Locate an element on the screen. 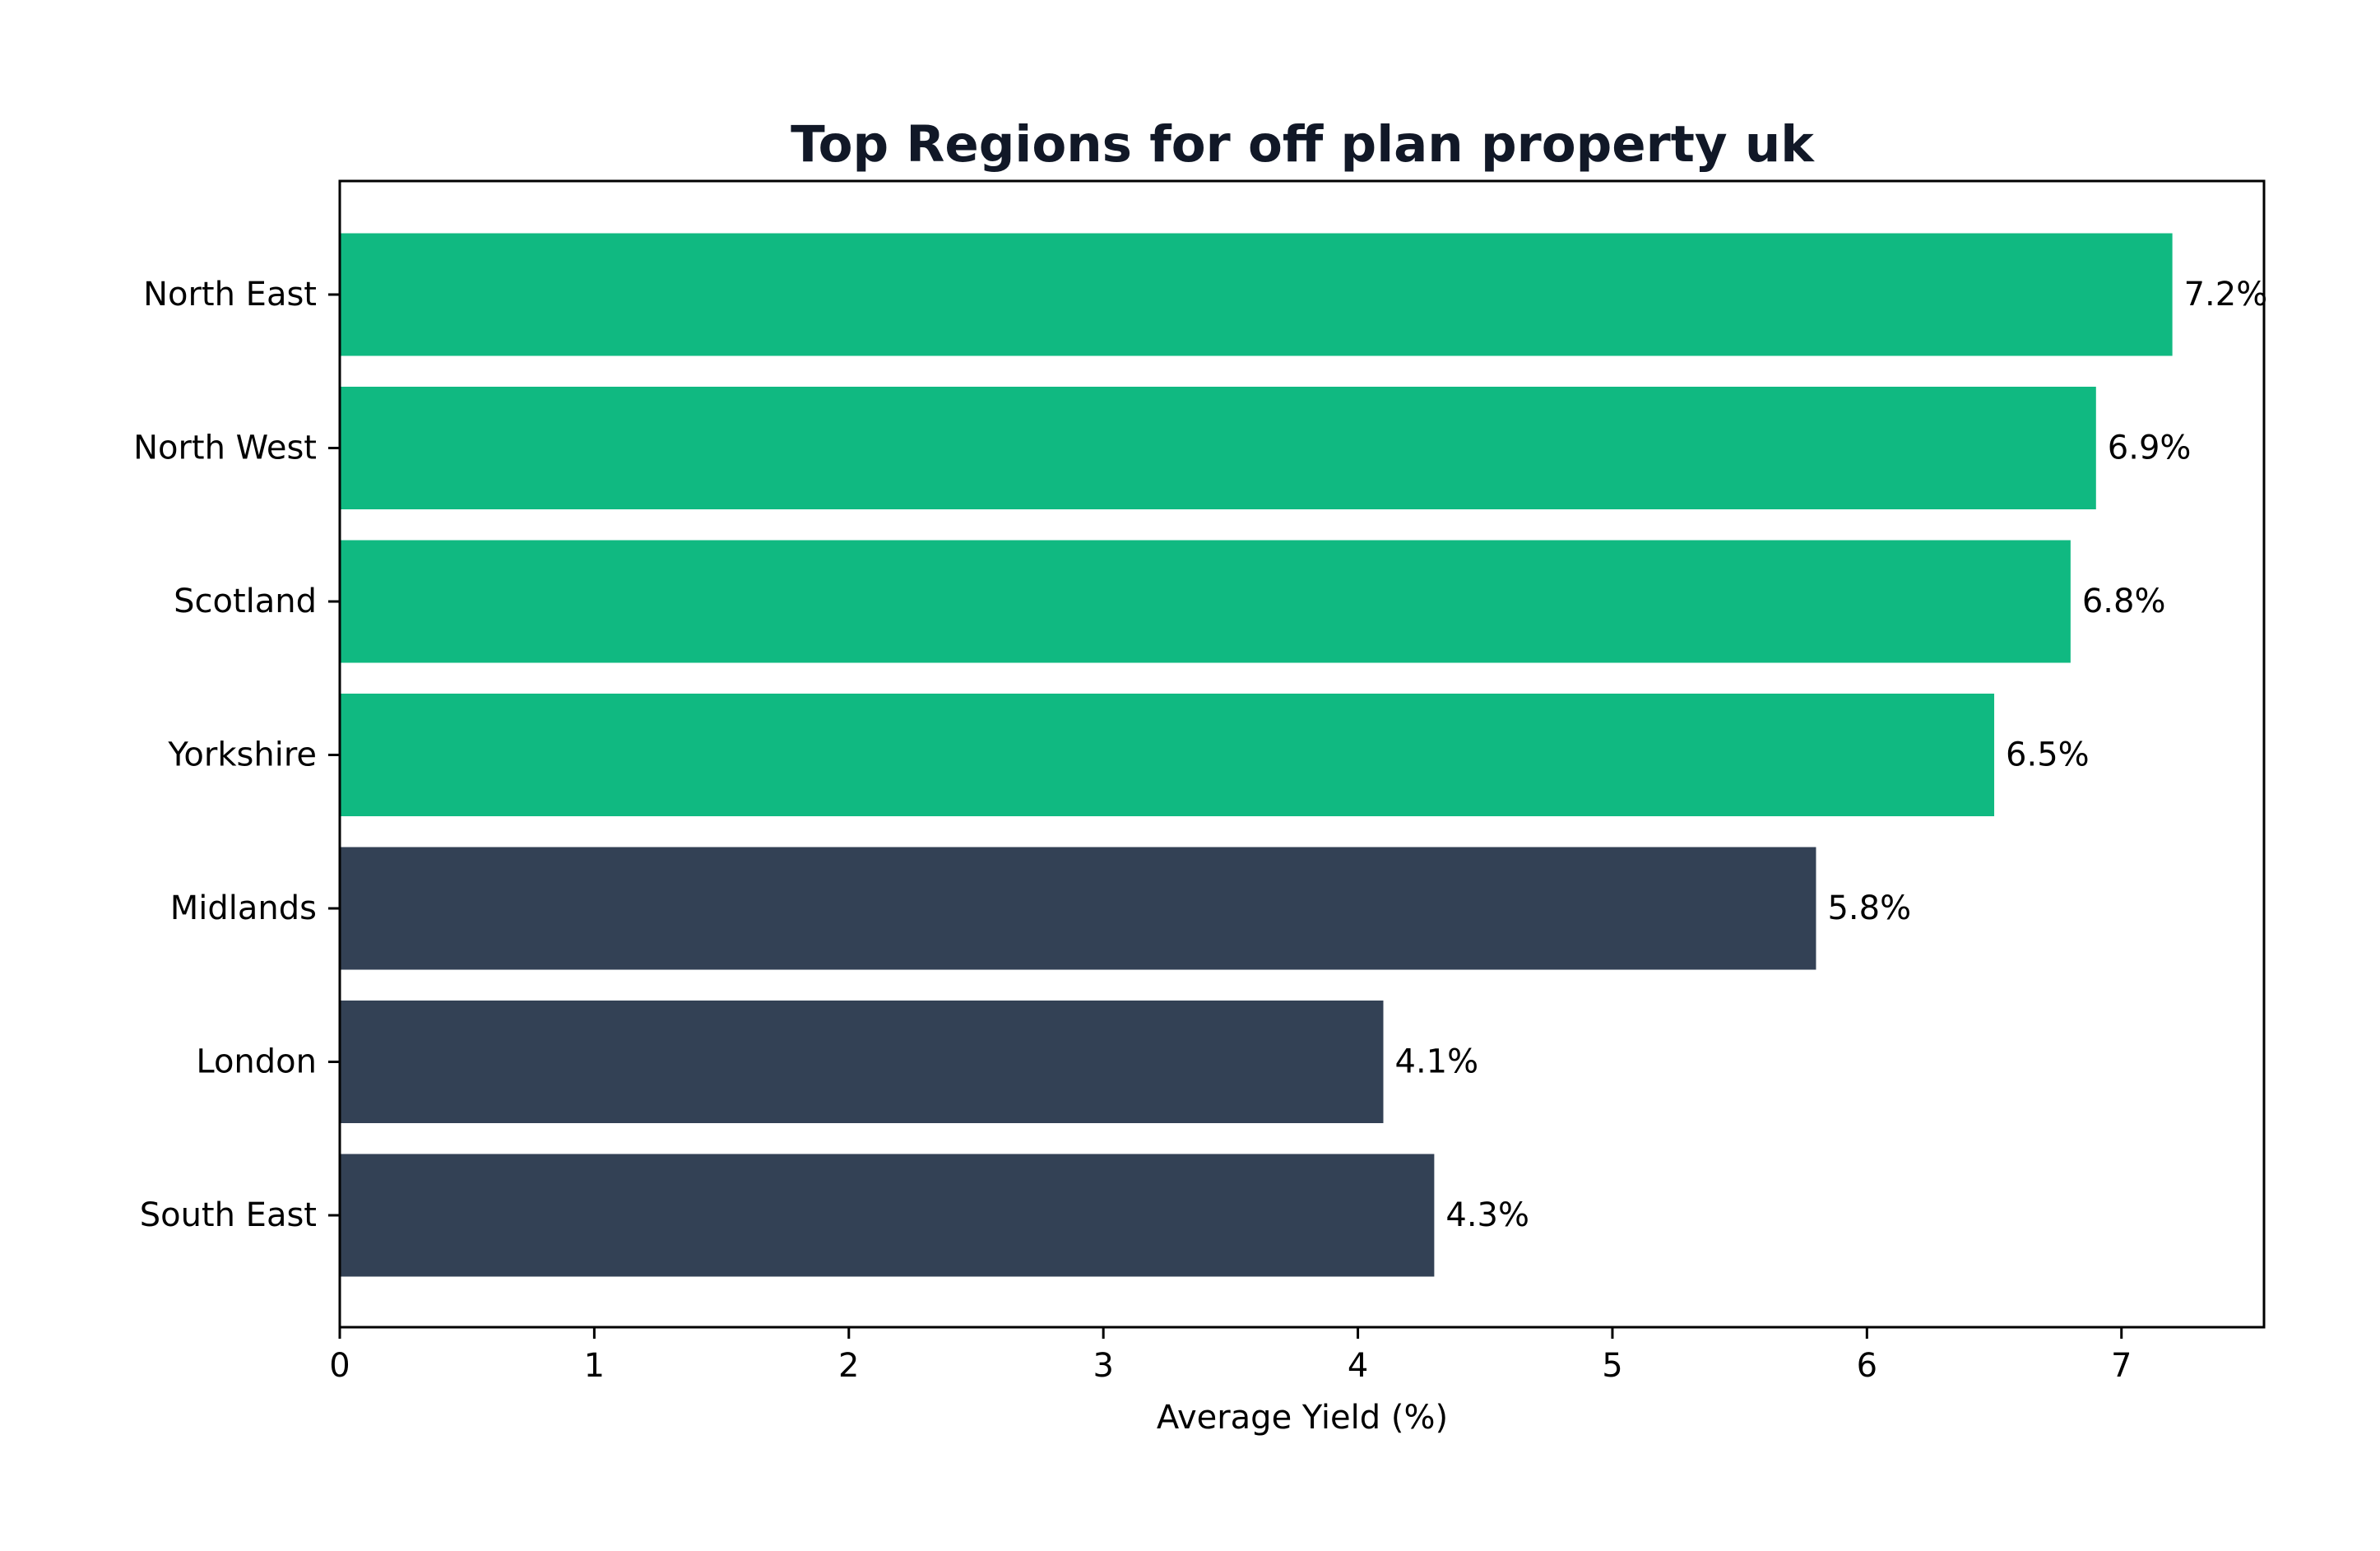 This screenshot has height=1551, width=2380. x-tick-label-0: 0 is located at coordinates (339, 1366).